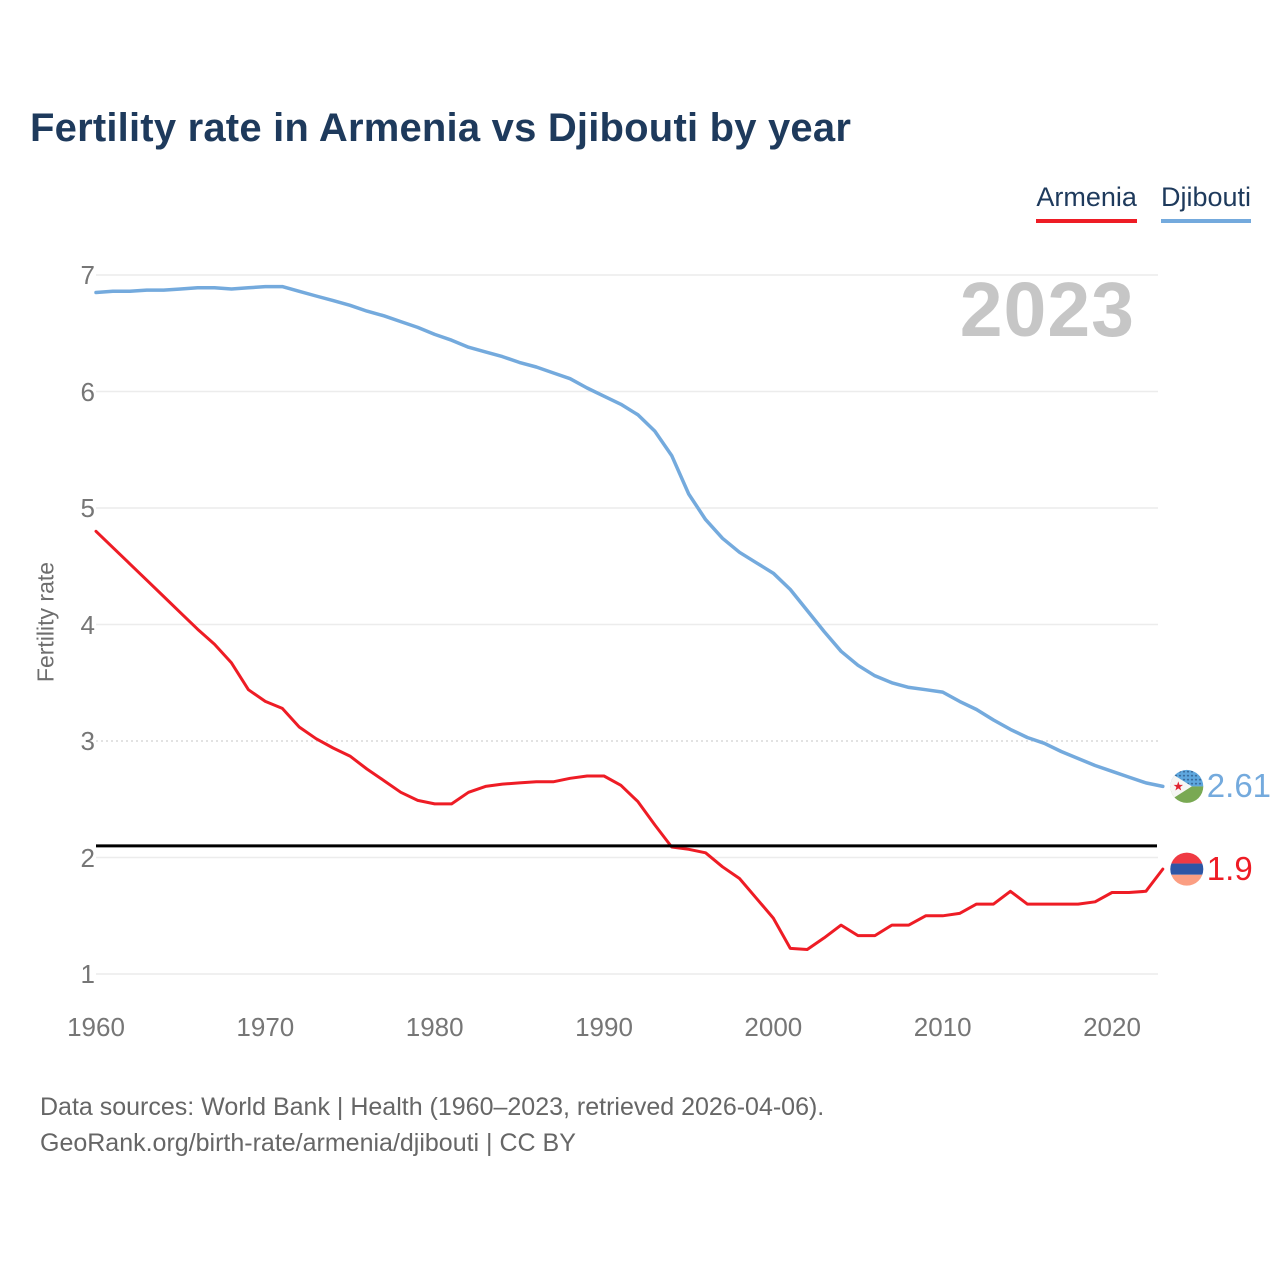  Describe the element at coordinates (604, 1027) in the screenshot. I see `x-tick-1990: 1990` at that location.